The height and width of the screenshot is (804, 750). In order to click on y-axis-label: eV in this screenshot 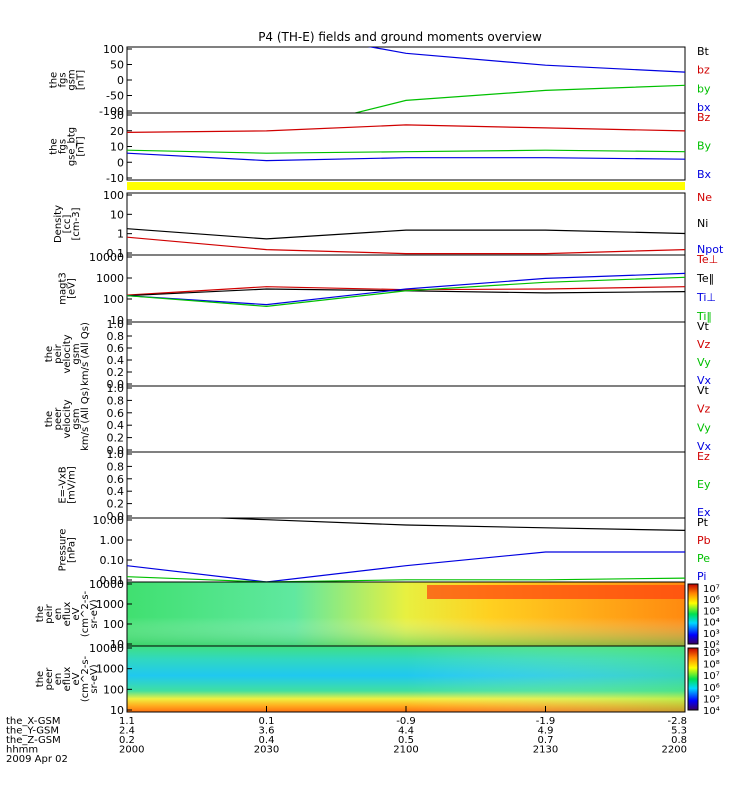, I will do `click(76, 613)`.